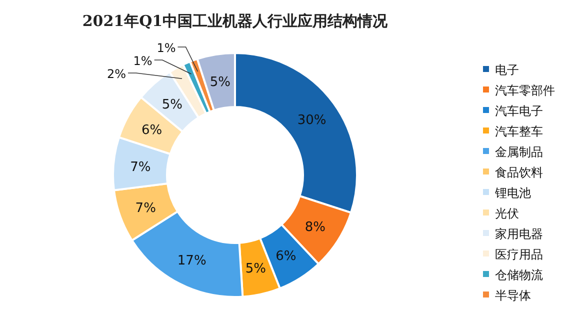 This screenshot has width=575, height=326. Describe the element at coordinates (519, 234) in the screenshot. I see `legend-label: 家用电器` at that location.